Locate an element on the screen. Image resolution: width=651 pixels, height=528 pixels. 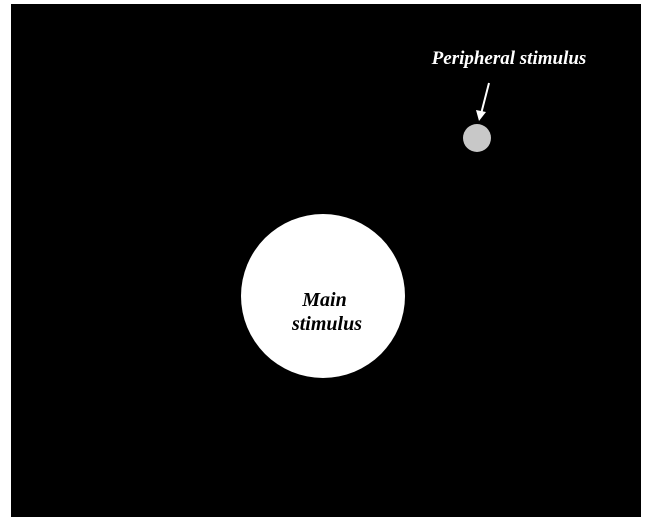
arrow-head is located at coordinates (481, 115).